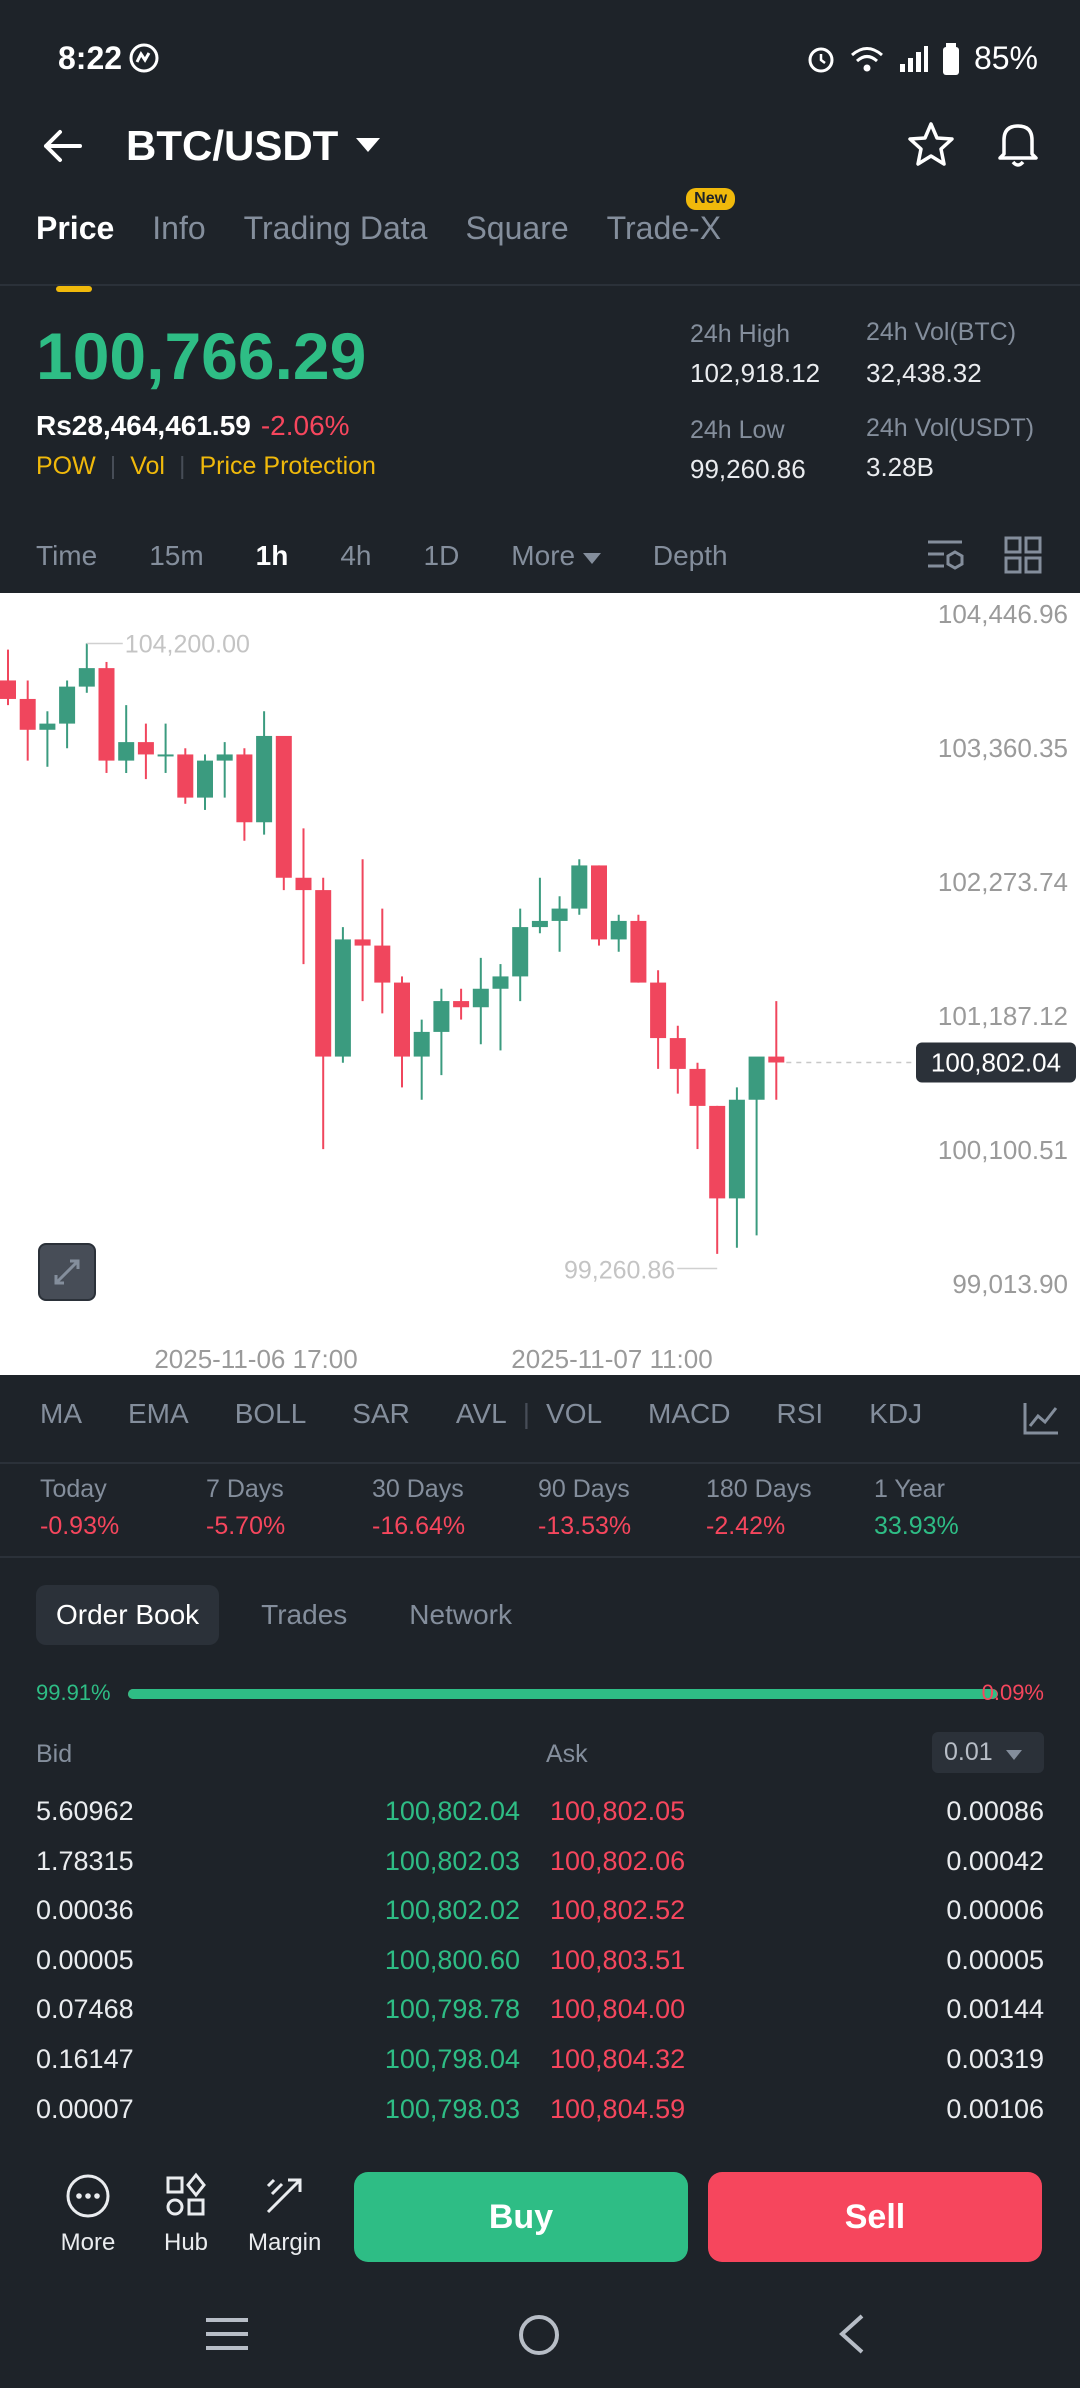  Describe the element at coordinates (368, 146) in the screenshot. I see `pair-dropdown-icon` at that location.